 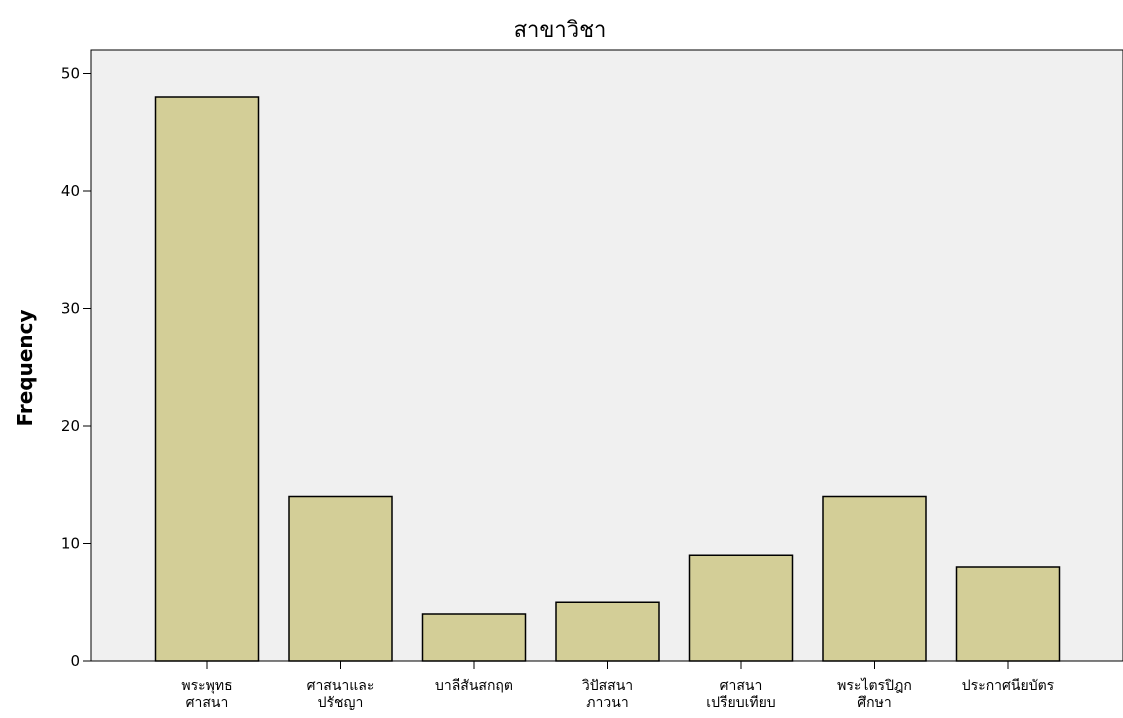 I want to click on x-tick-label: ศาสนาและปรัชญา, so click(x=341, y=694).